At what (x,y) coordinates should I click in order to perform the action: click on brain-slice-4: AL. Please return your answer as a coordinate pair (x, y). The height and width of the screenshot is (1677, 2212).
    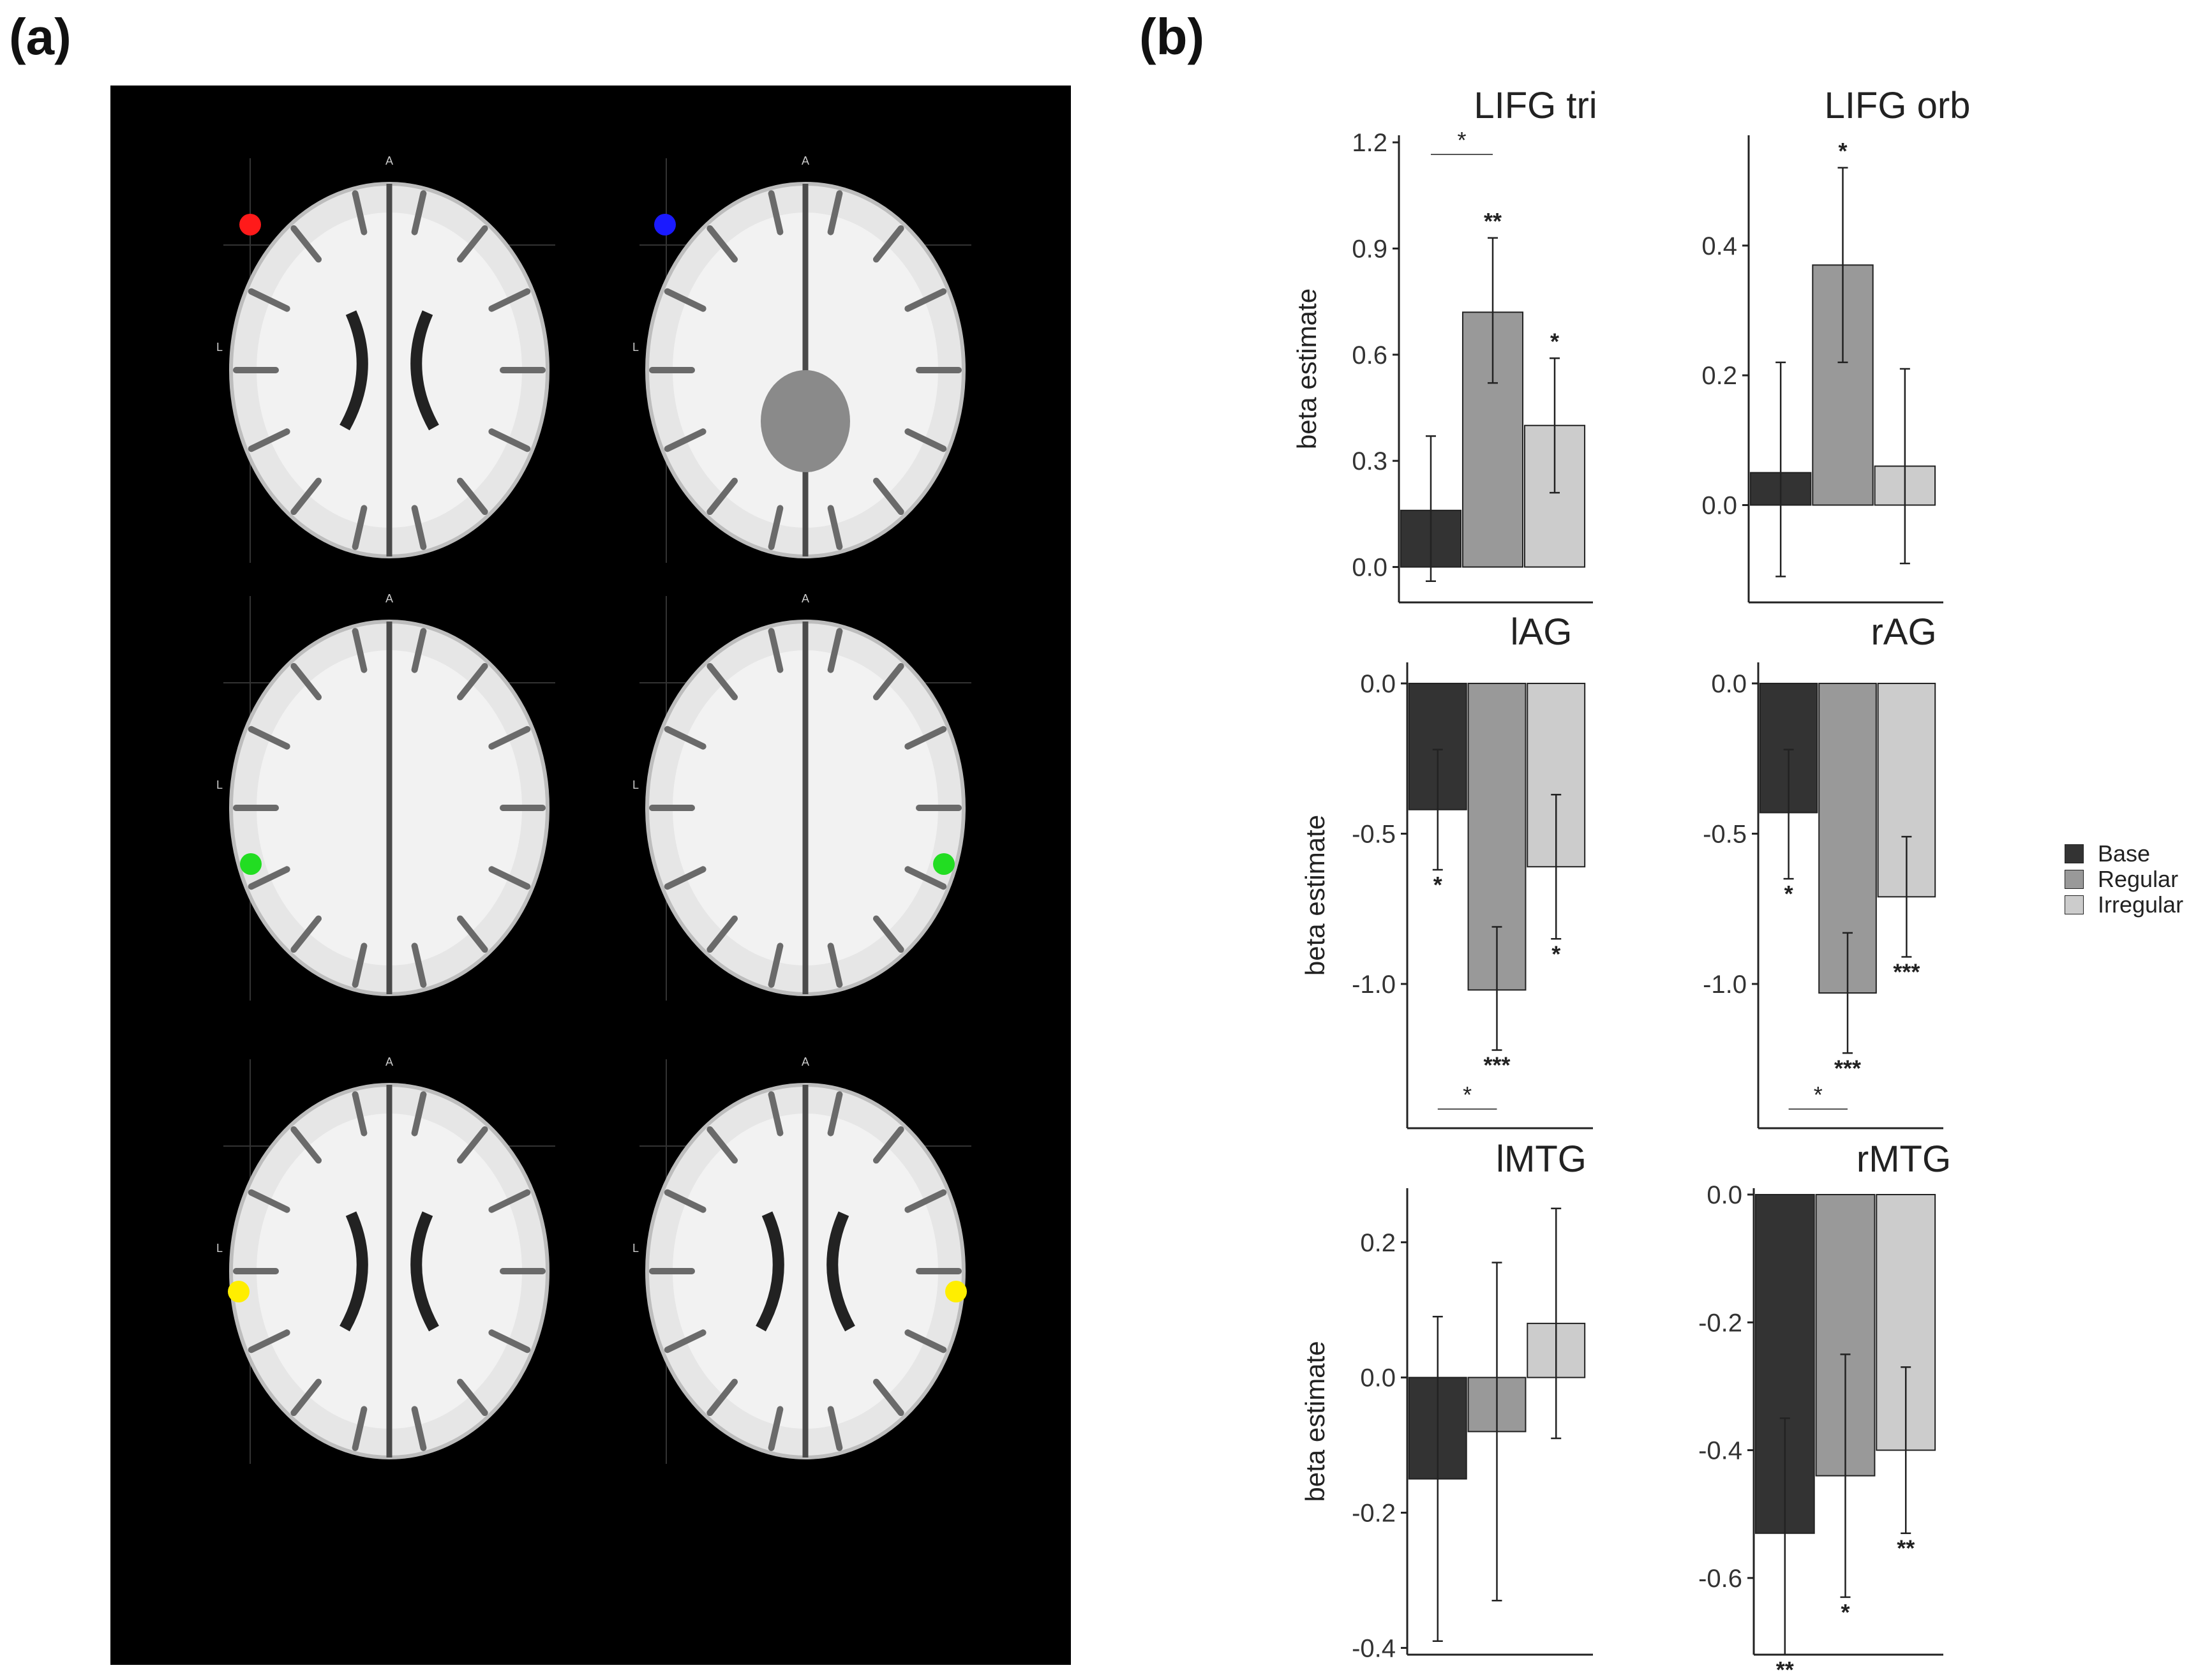
    Looking at the image, I should click on (801, 796).